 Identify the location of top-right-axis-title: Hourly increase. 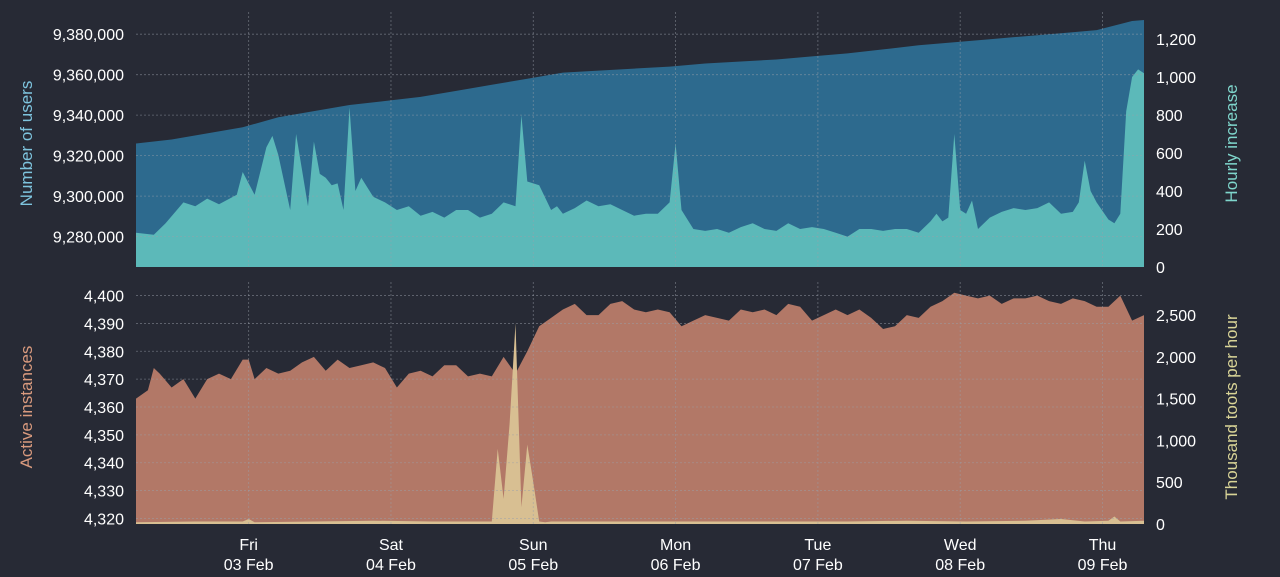
(1231, 143).